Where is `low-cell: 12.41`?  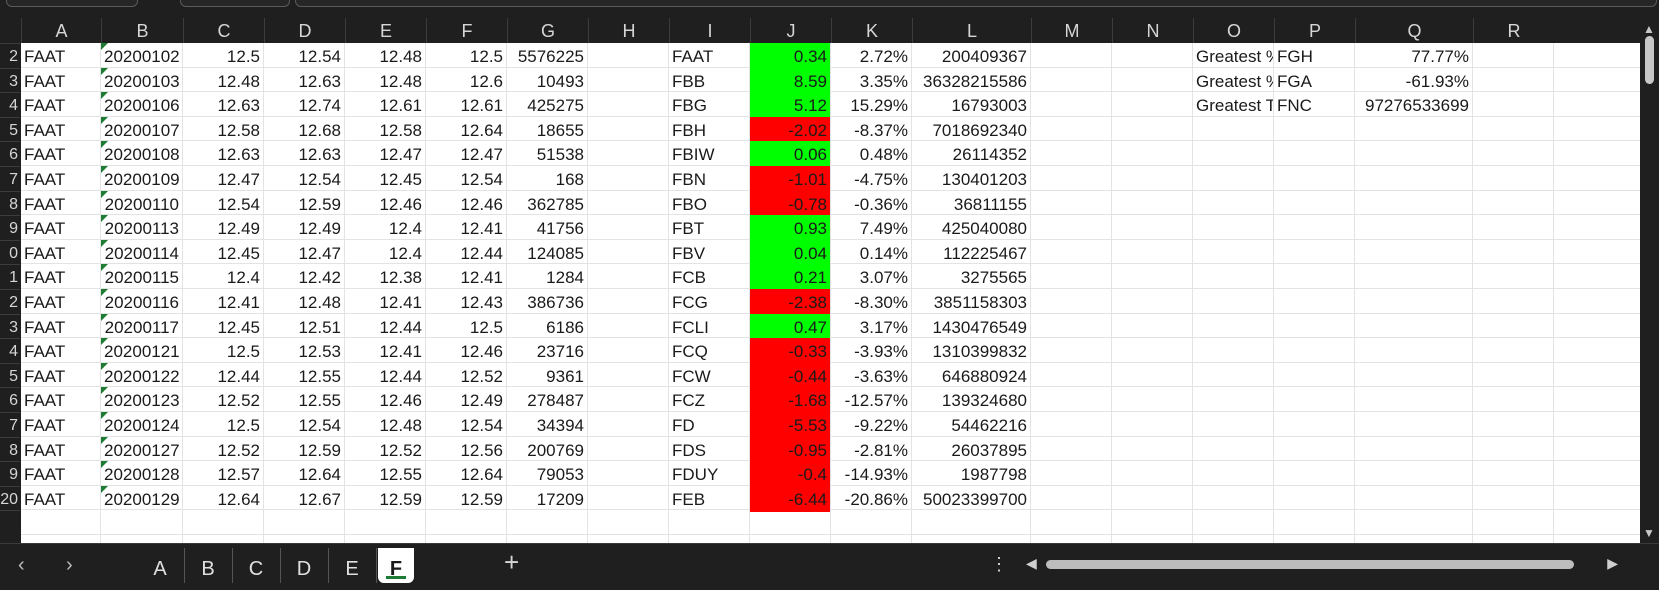
low-cell: 12.41 is located at coordinates (400, 302).